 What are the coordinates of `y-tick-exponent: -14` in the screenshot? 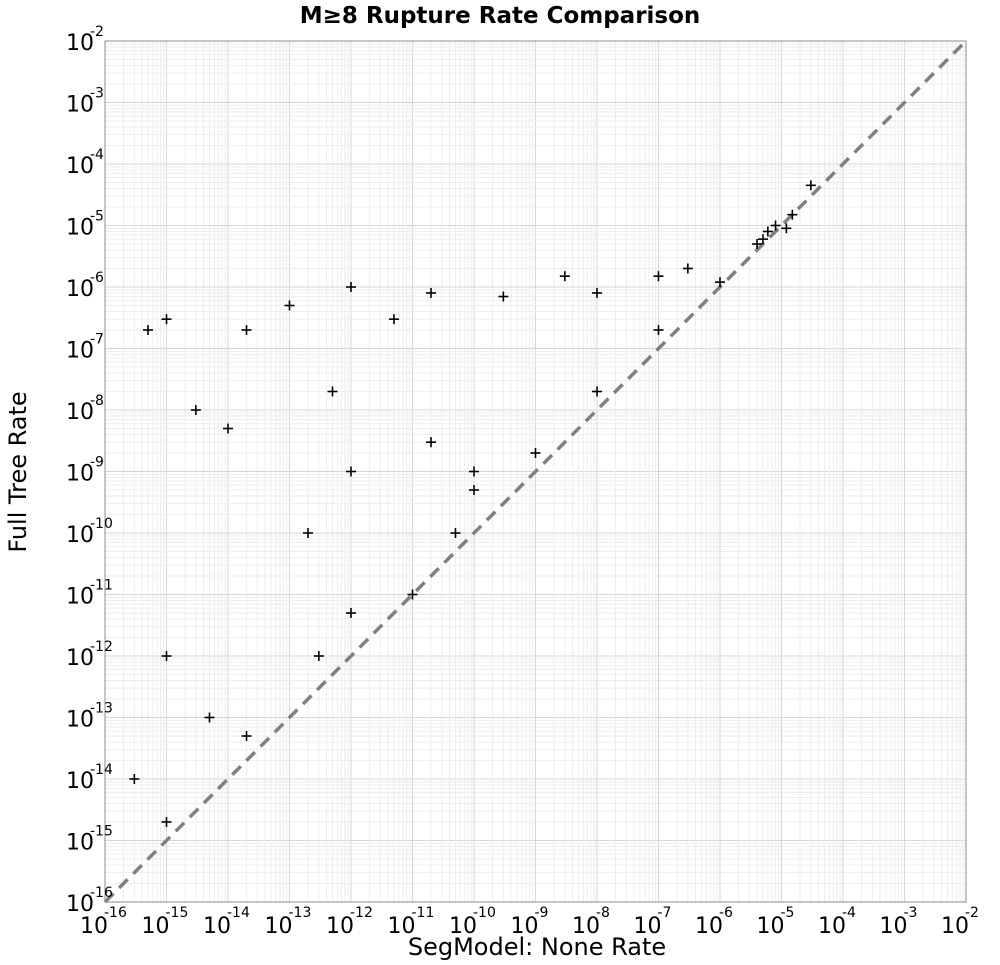 It's located at (101, 770).